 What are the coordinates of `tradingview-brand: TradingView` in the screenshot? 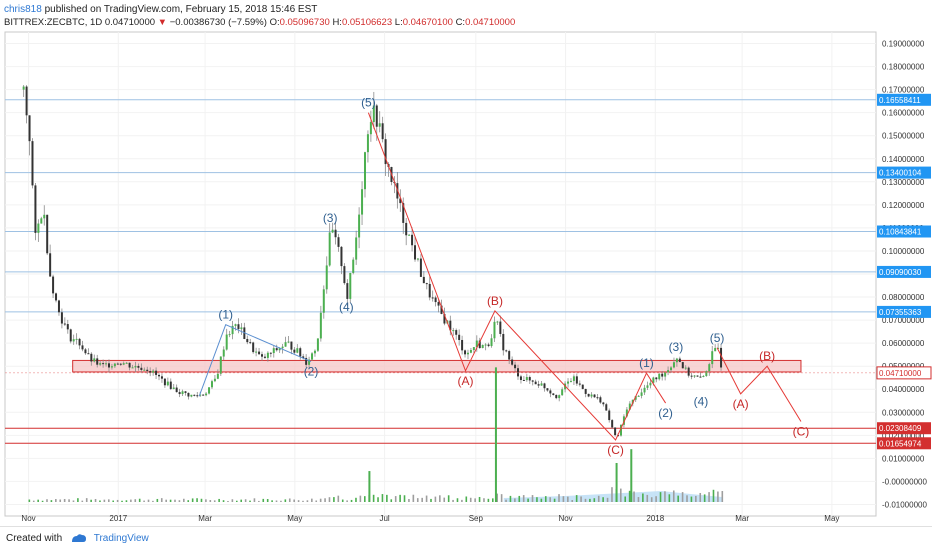 It's located at (121, 538).